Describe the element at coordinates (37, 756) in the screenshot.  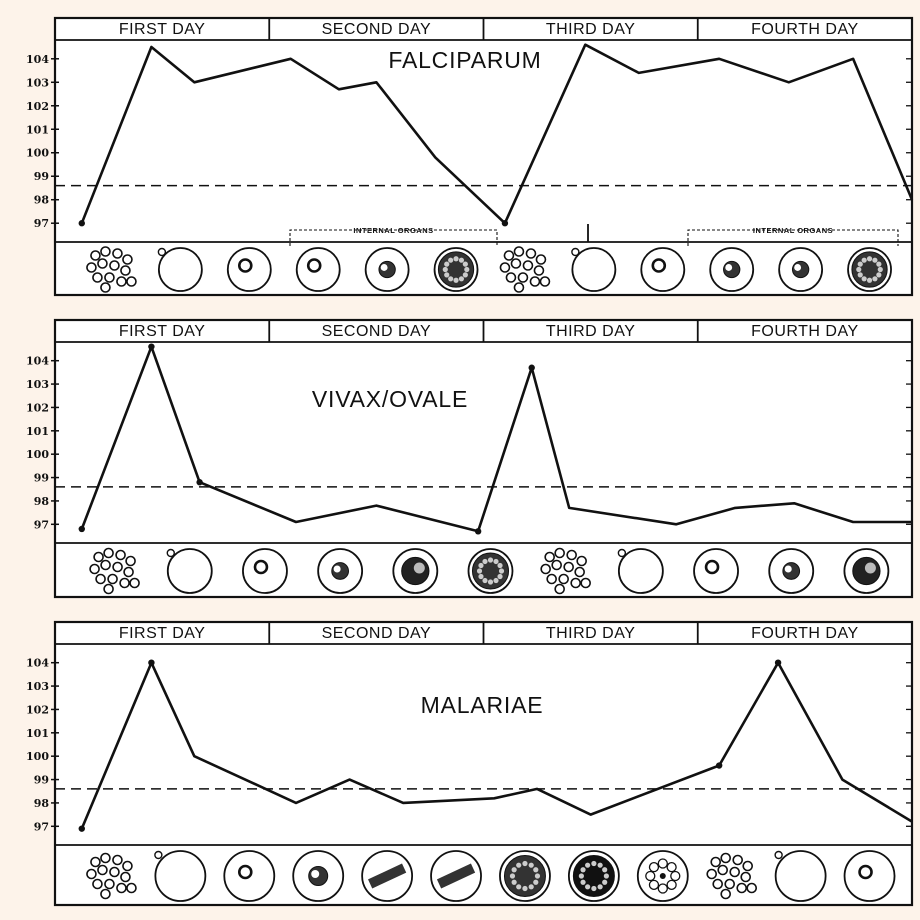
I see `y-tick-label: 100` at that location.